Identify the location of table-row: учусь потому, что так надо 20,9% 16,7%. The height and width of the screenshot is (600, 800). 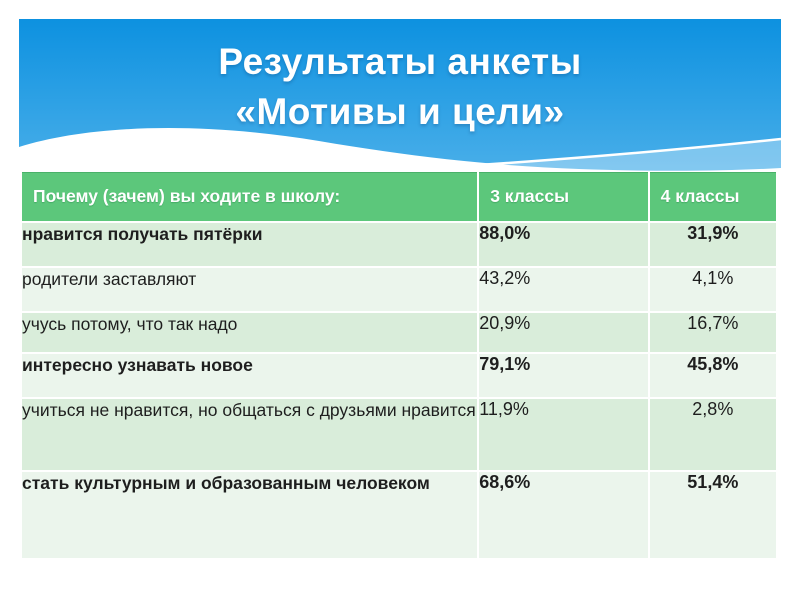
(399, 332).